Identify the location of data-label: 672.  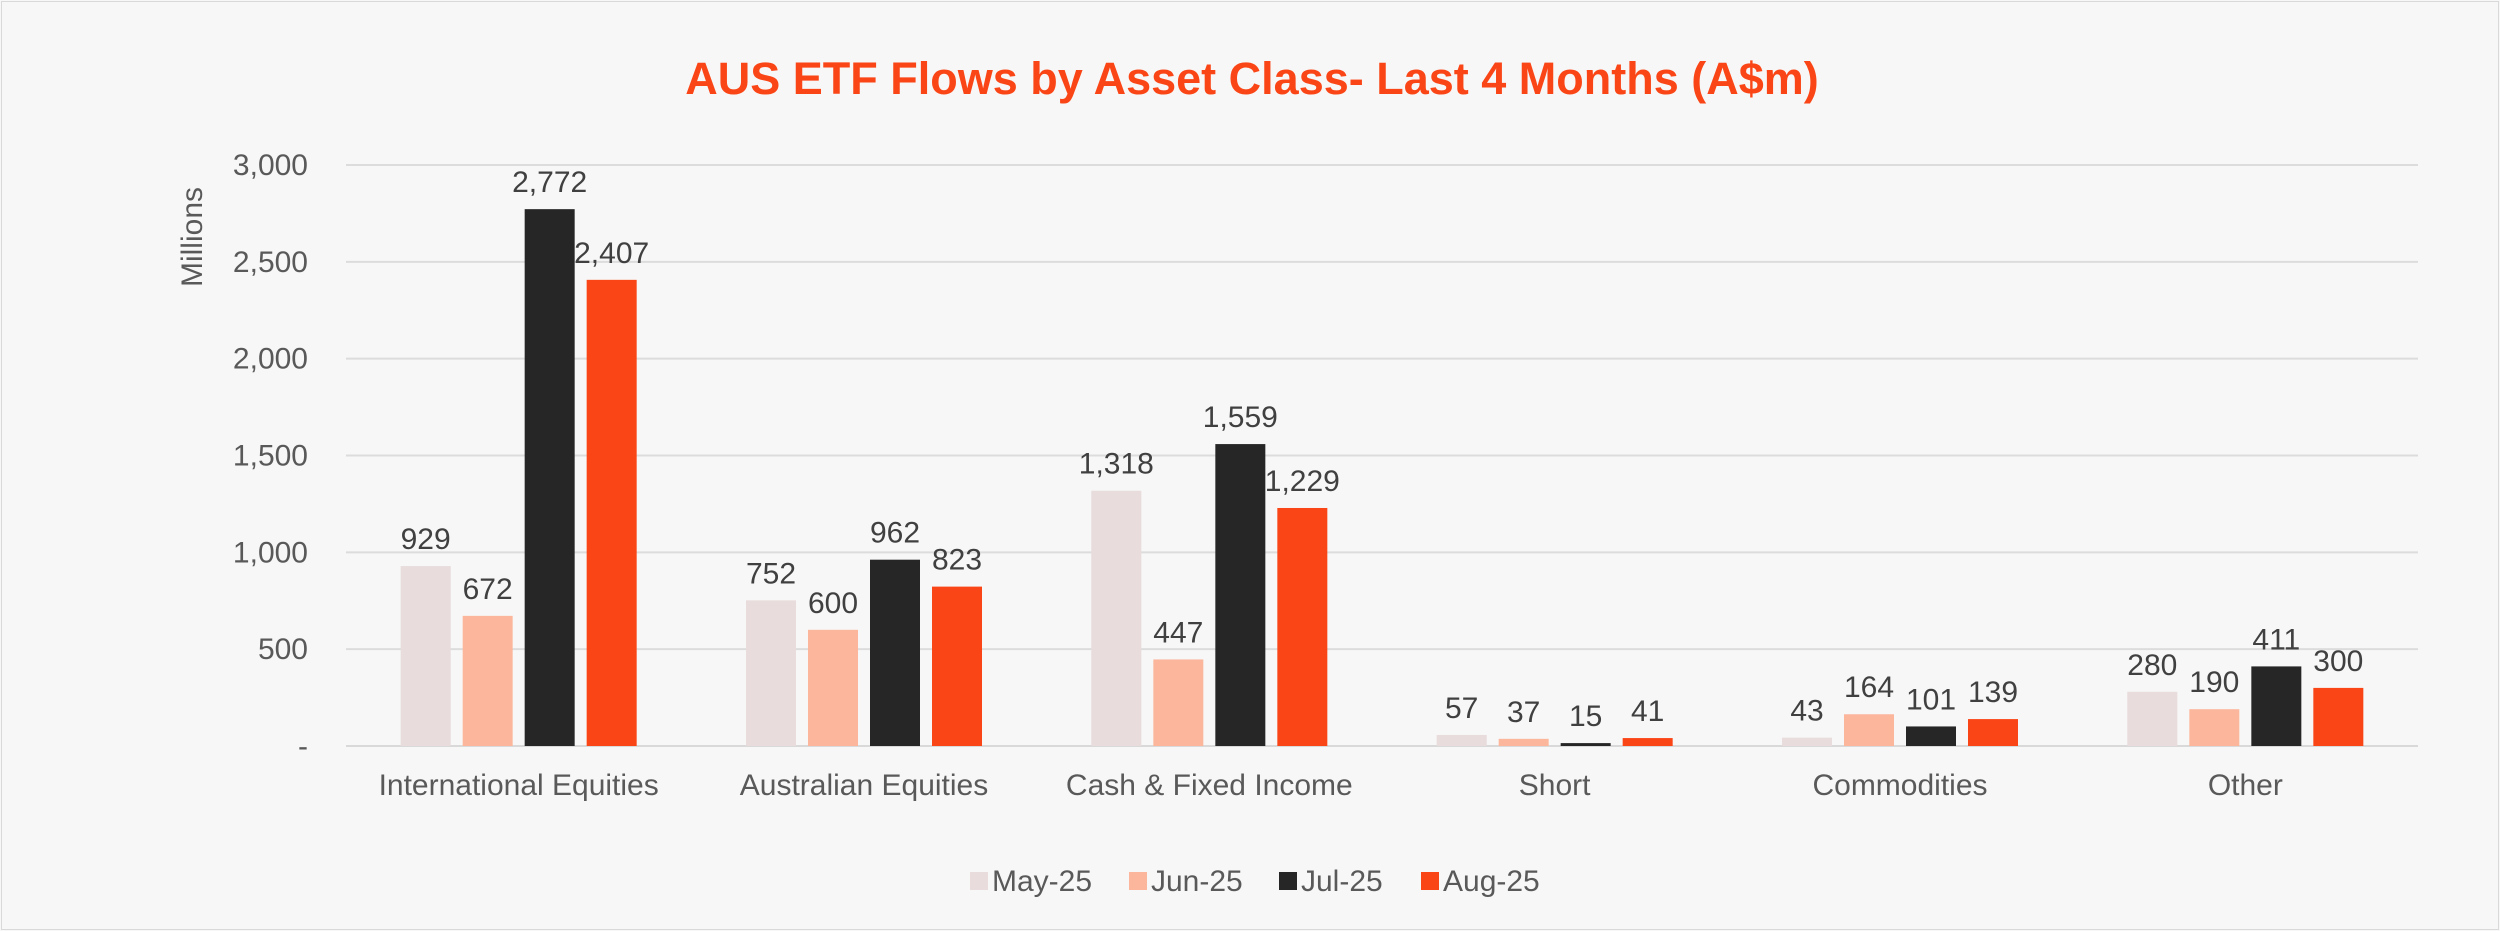
(488, 589).